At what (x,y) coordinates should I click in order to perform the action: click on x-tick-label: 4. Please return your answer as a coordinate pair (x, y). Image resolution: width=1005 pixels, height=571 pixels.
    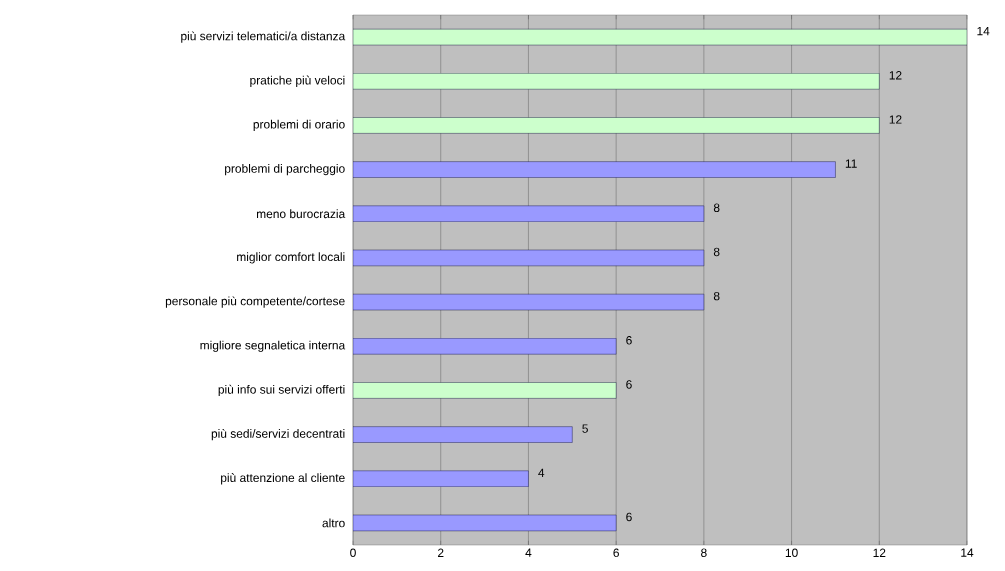
    Looking at the image, I should click on (528, 552).